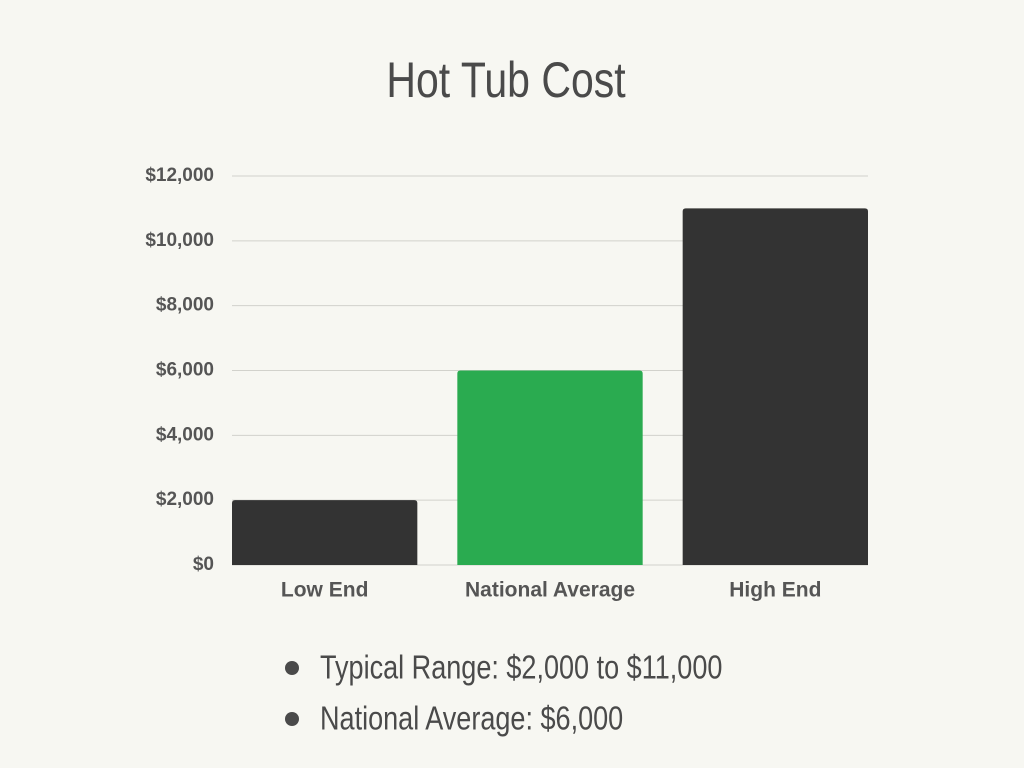  I want to click on y-tick-label: $2,000, so click(185, 499).